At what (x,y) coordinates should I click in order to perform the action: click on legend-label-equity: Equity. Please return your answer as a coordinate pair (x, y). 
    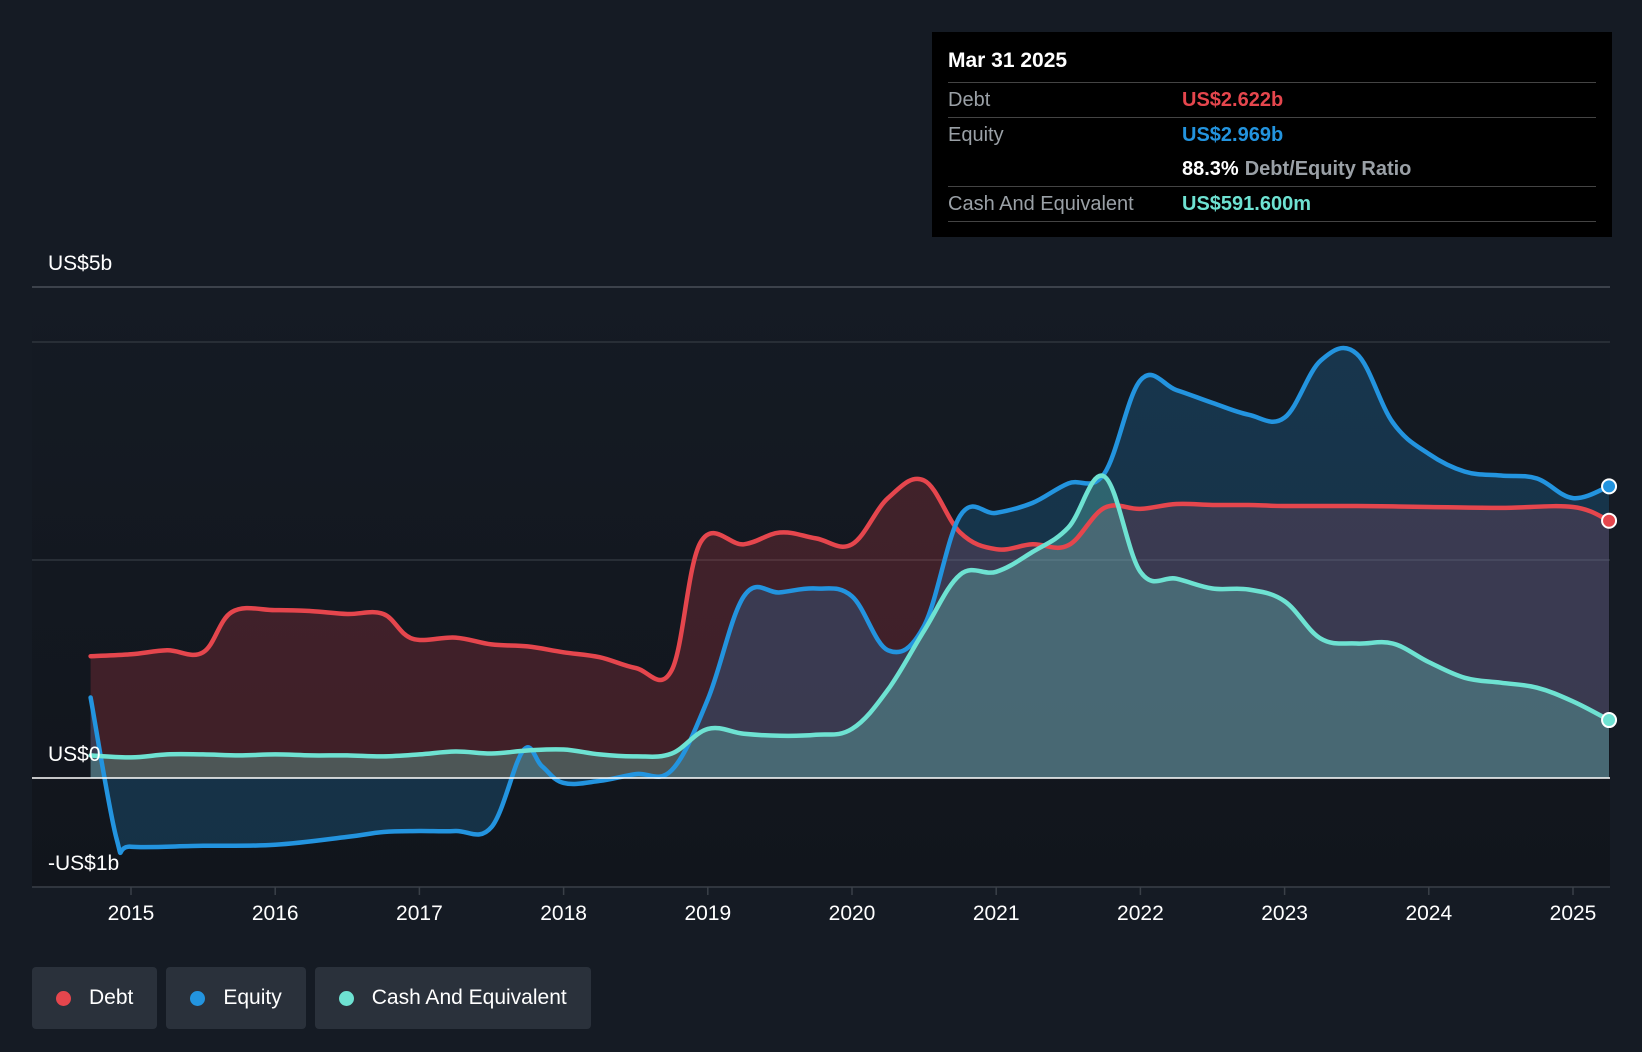
    Looking at the image, I should click on (252, 997).